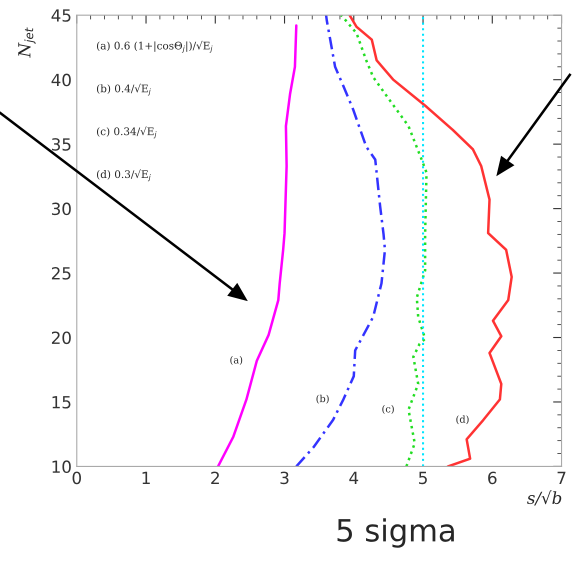 The image size is (573, 564). I want to click on series-label: (a), so click(236, 360).